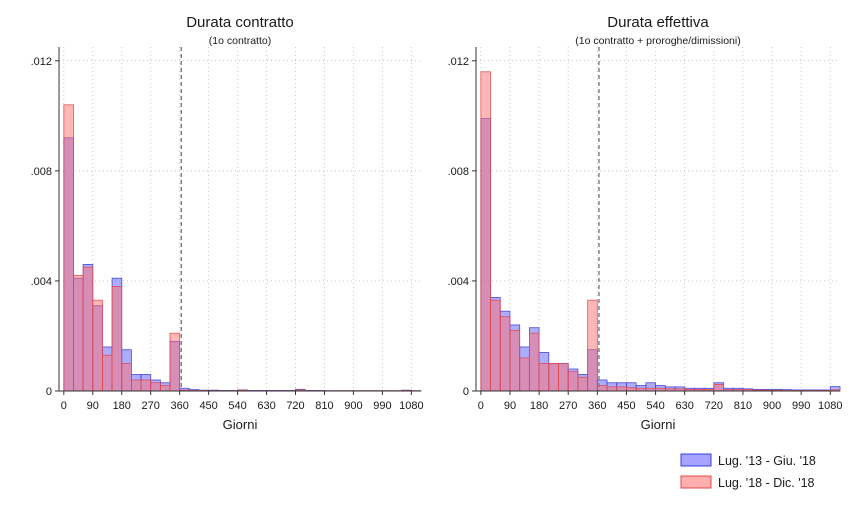 The width and height of the screenshot is (860, 516). What do you see at coordinates (767, 461) in the screenshot?
I see `legend-label-series-1: Lug. '13 - Giu. '18` at bounding box center [767, 461].